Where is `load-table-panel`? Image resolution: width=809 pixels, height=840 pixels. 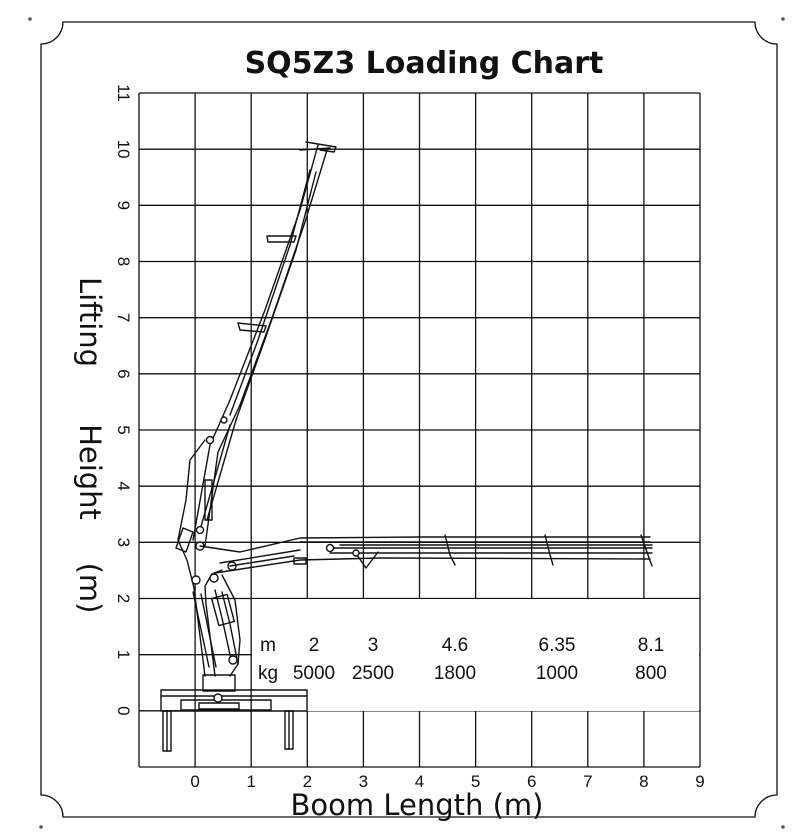
load-table-panel is located at coordinates (475, 655).